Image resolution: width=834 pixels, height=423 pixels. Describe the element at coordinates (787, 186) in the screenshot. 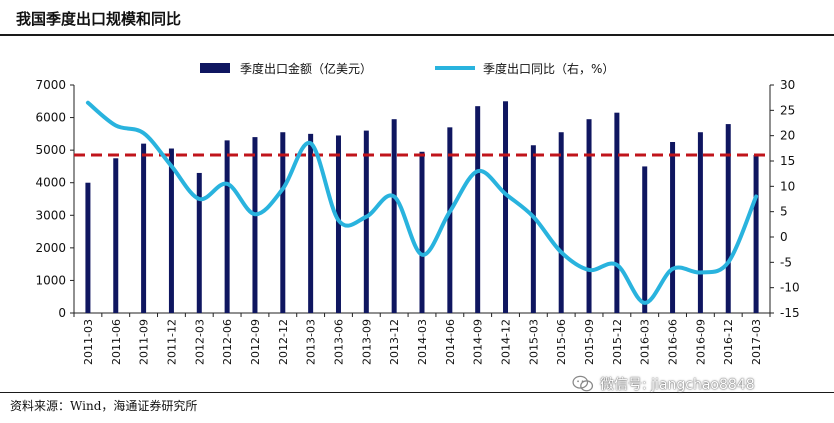

I see `right-tick-label: 10` at that location.